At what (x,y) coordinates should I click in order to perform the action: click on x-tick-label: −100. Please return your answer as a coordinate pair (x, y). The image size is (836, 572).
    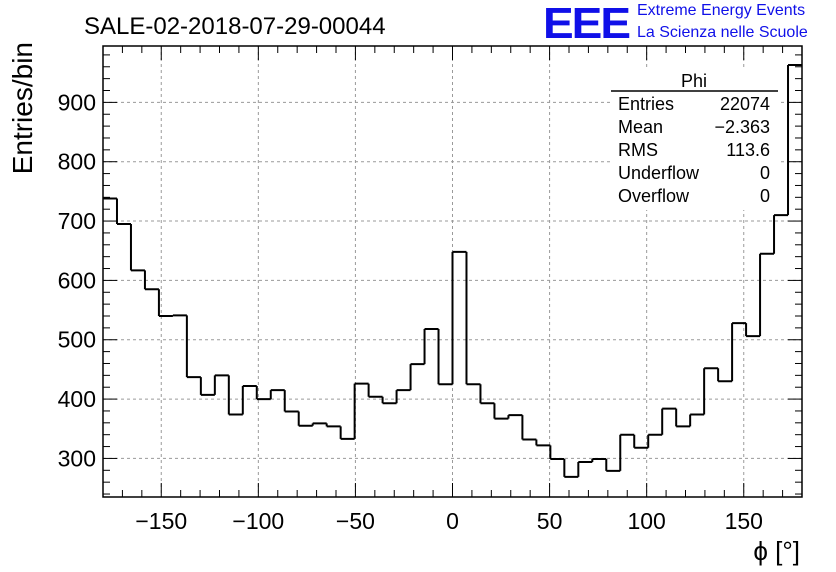
    Looking at the image, I should click on (258, 521).